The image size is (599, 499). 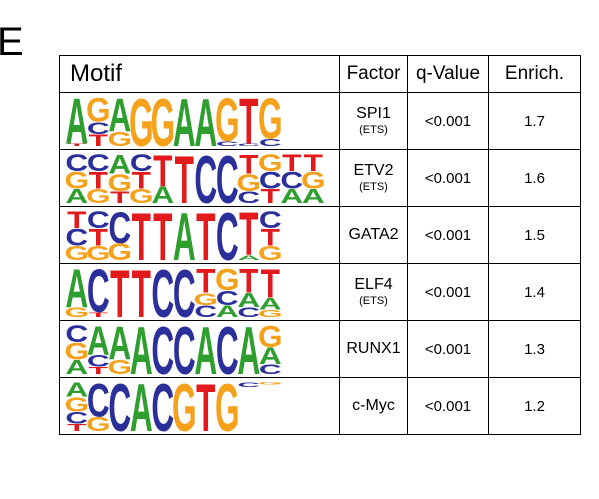 I want to click on factor-name: ETV2, so click(x=373, y=170).